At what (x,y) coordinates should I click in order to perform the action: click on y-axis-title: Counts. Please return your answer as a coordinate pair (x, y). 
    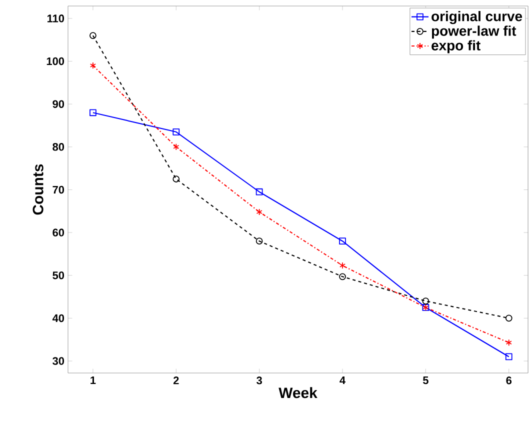
    Looking at the image, I should click on (38, 189).